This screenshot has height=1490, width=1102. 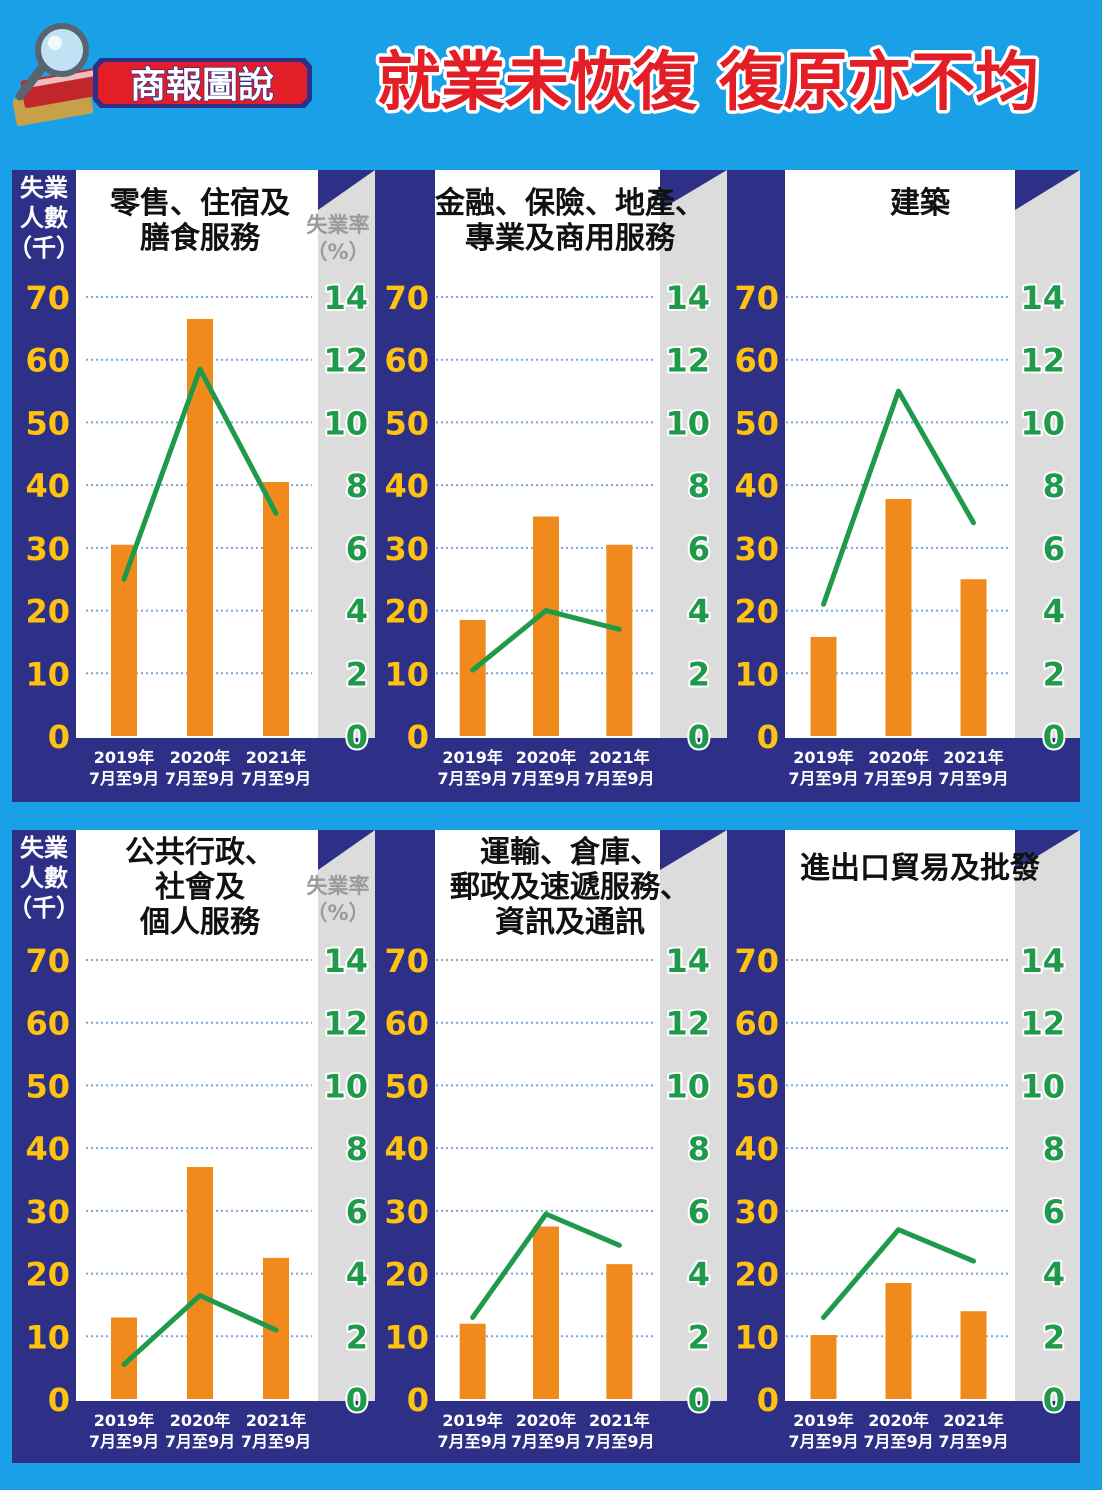 What do you see at coordinates (708, 83) in the screenshot?
I see `headline: 就業未恢復 復原亦不均` at bounding box center [708, 83].